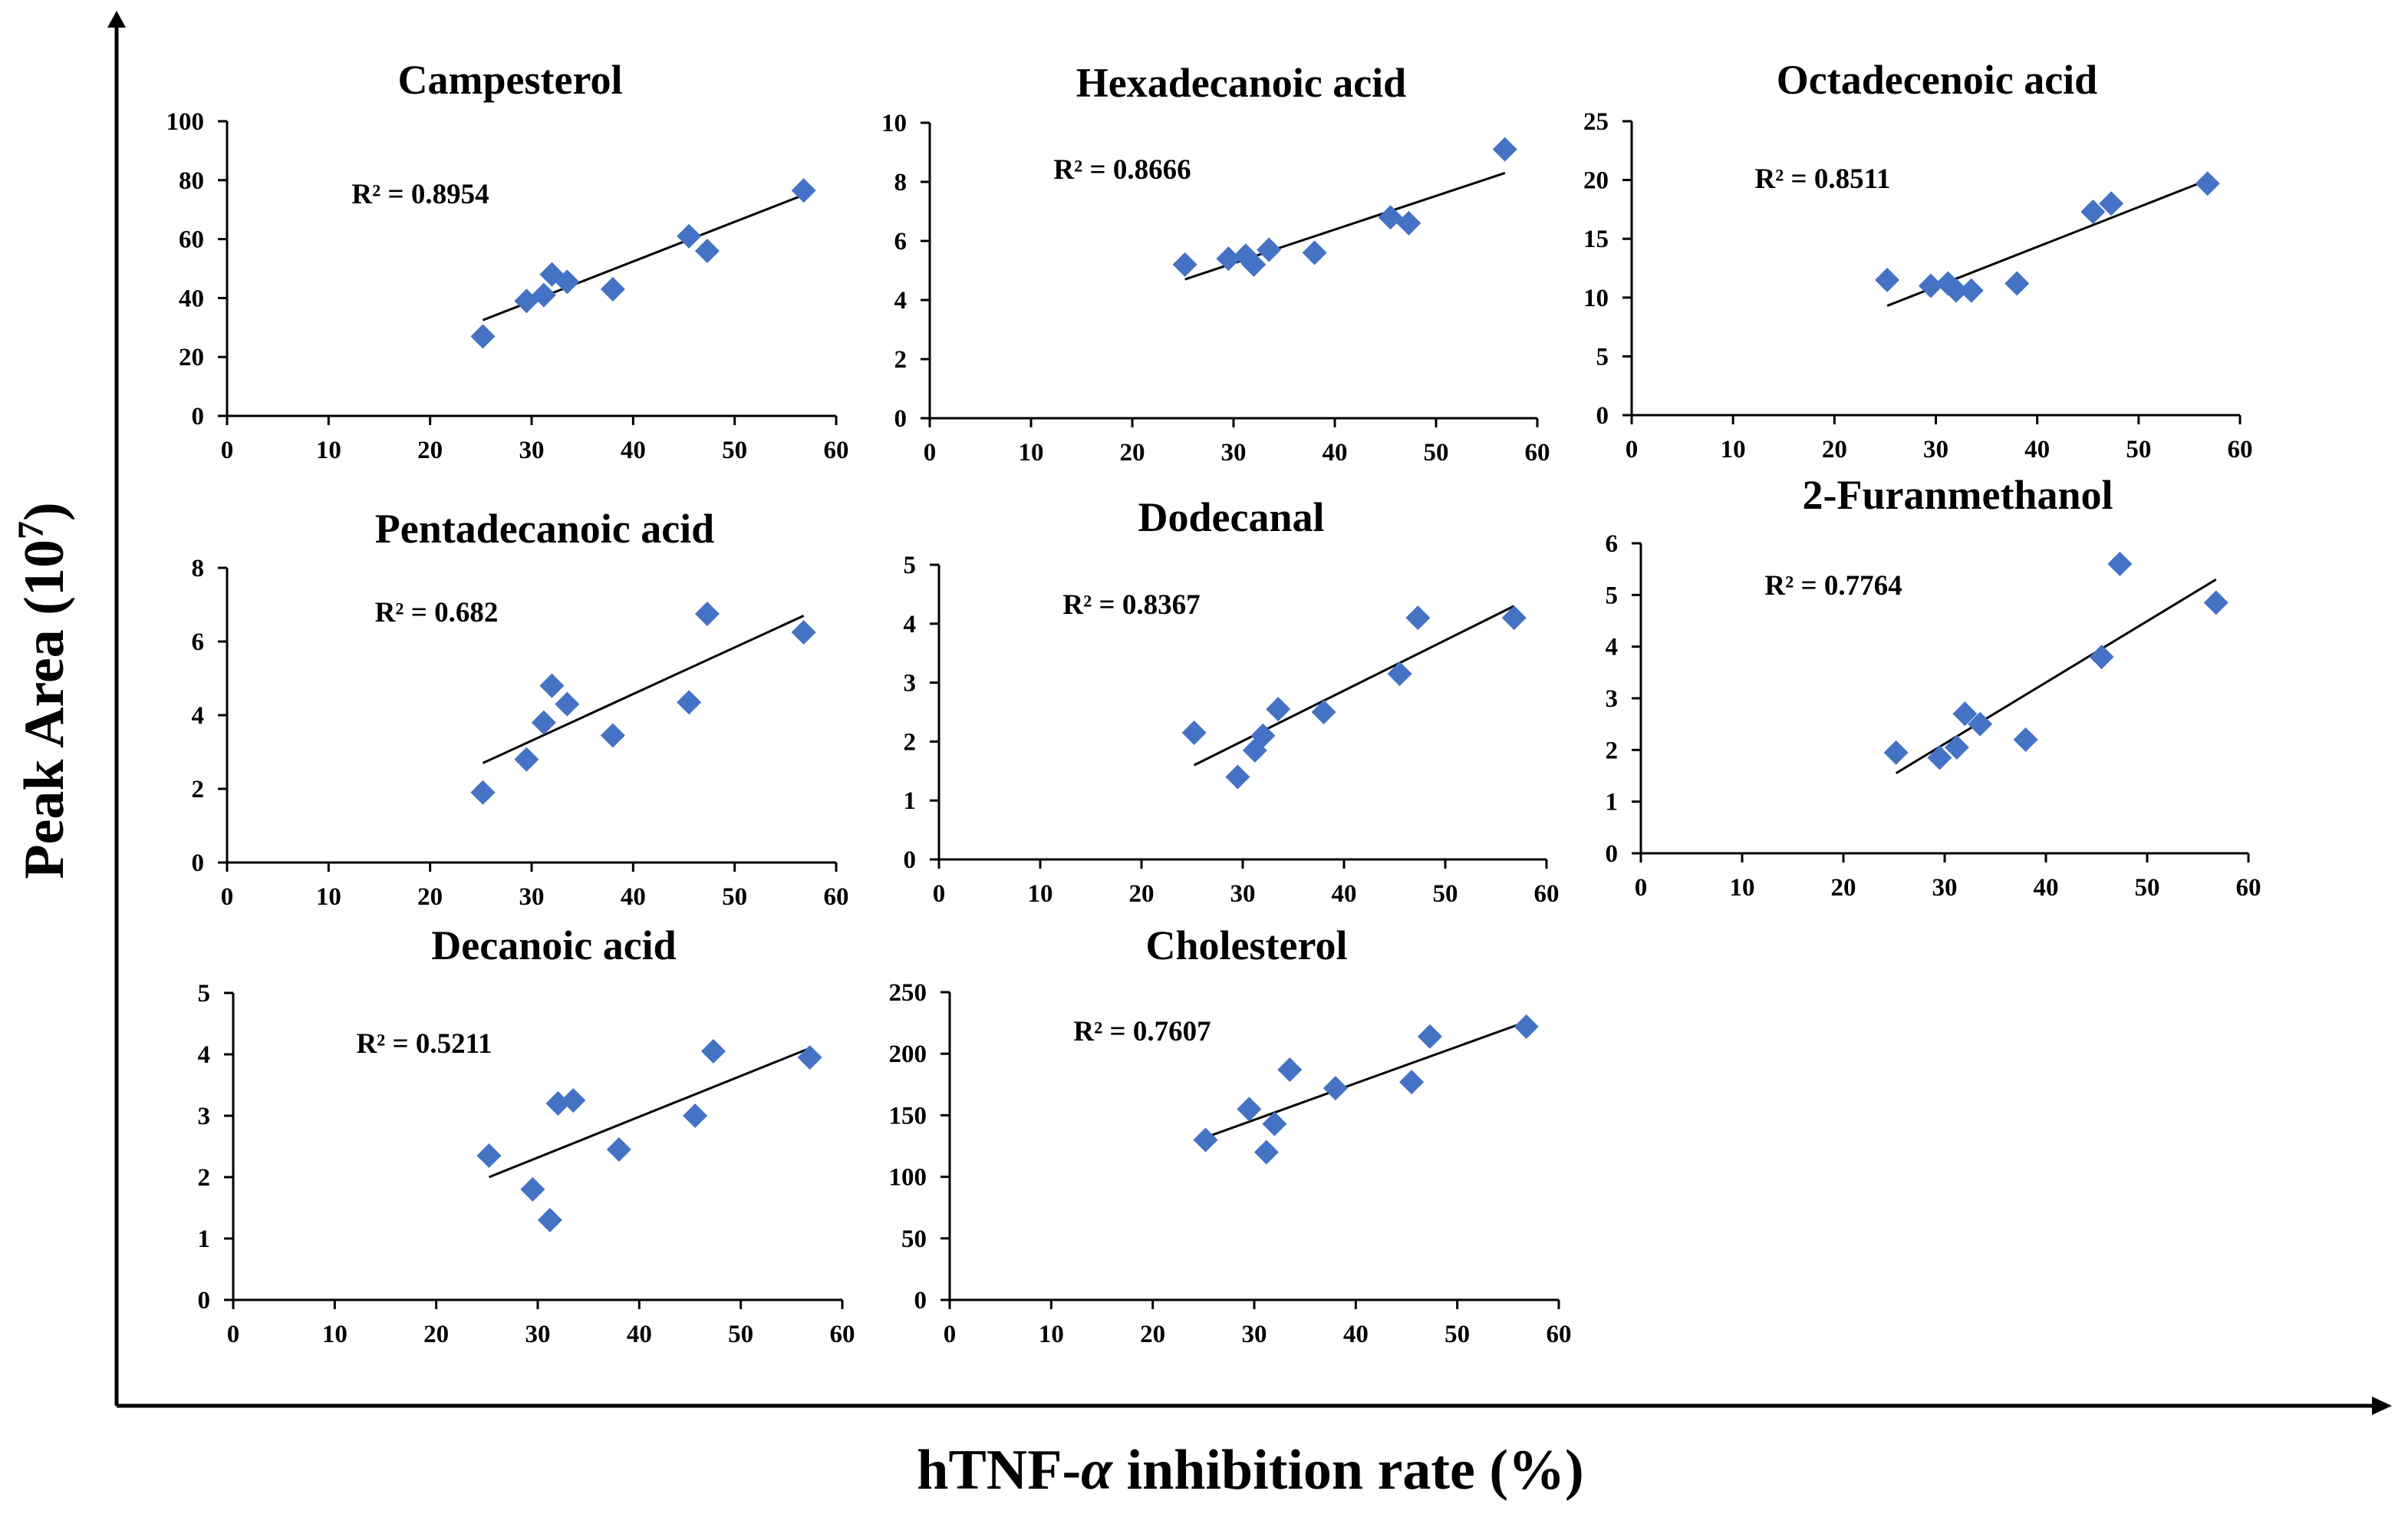  What do you see at coordinates (894, 123) in the screenshot?
I see `y-tick-label: 10` at bounding box center [894, 123].